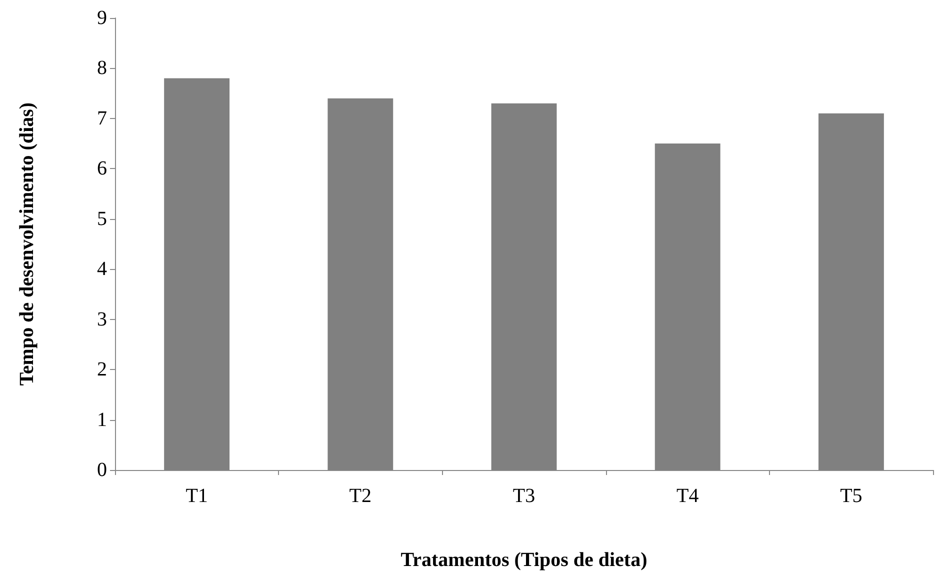 This screenshot has width=935, height=586. Describe the element at coordinates (102, 68) in the screenshot. I see `y-tick-label: 8` at that location.